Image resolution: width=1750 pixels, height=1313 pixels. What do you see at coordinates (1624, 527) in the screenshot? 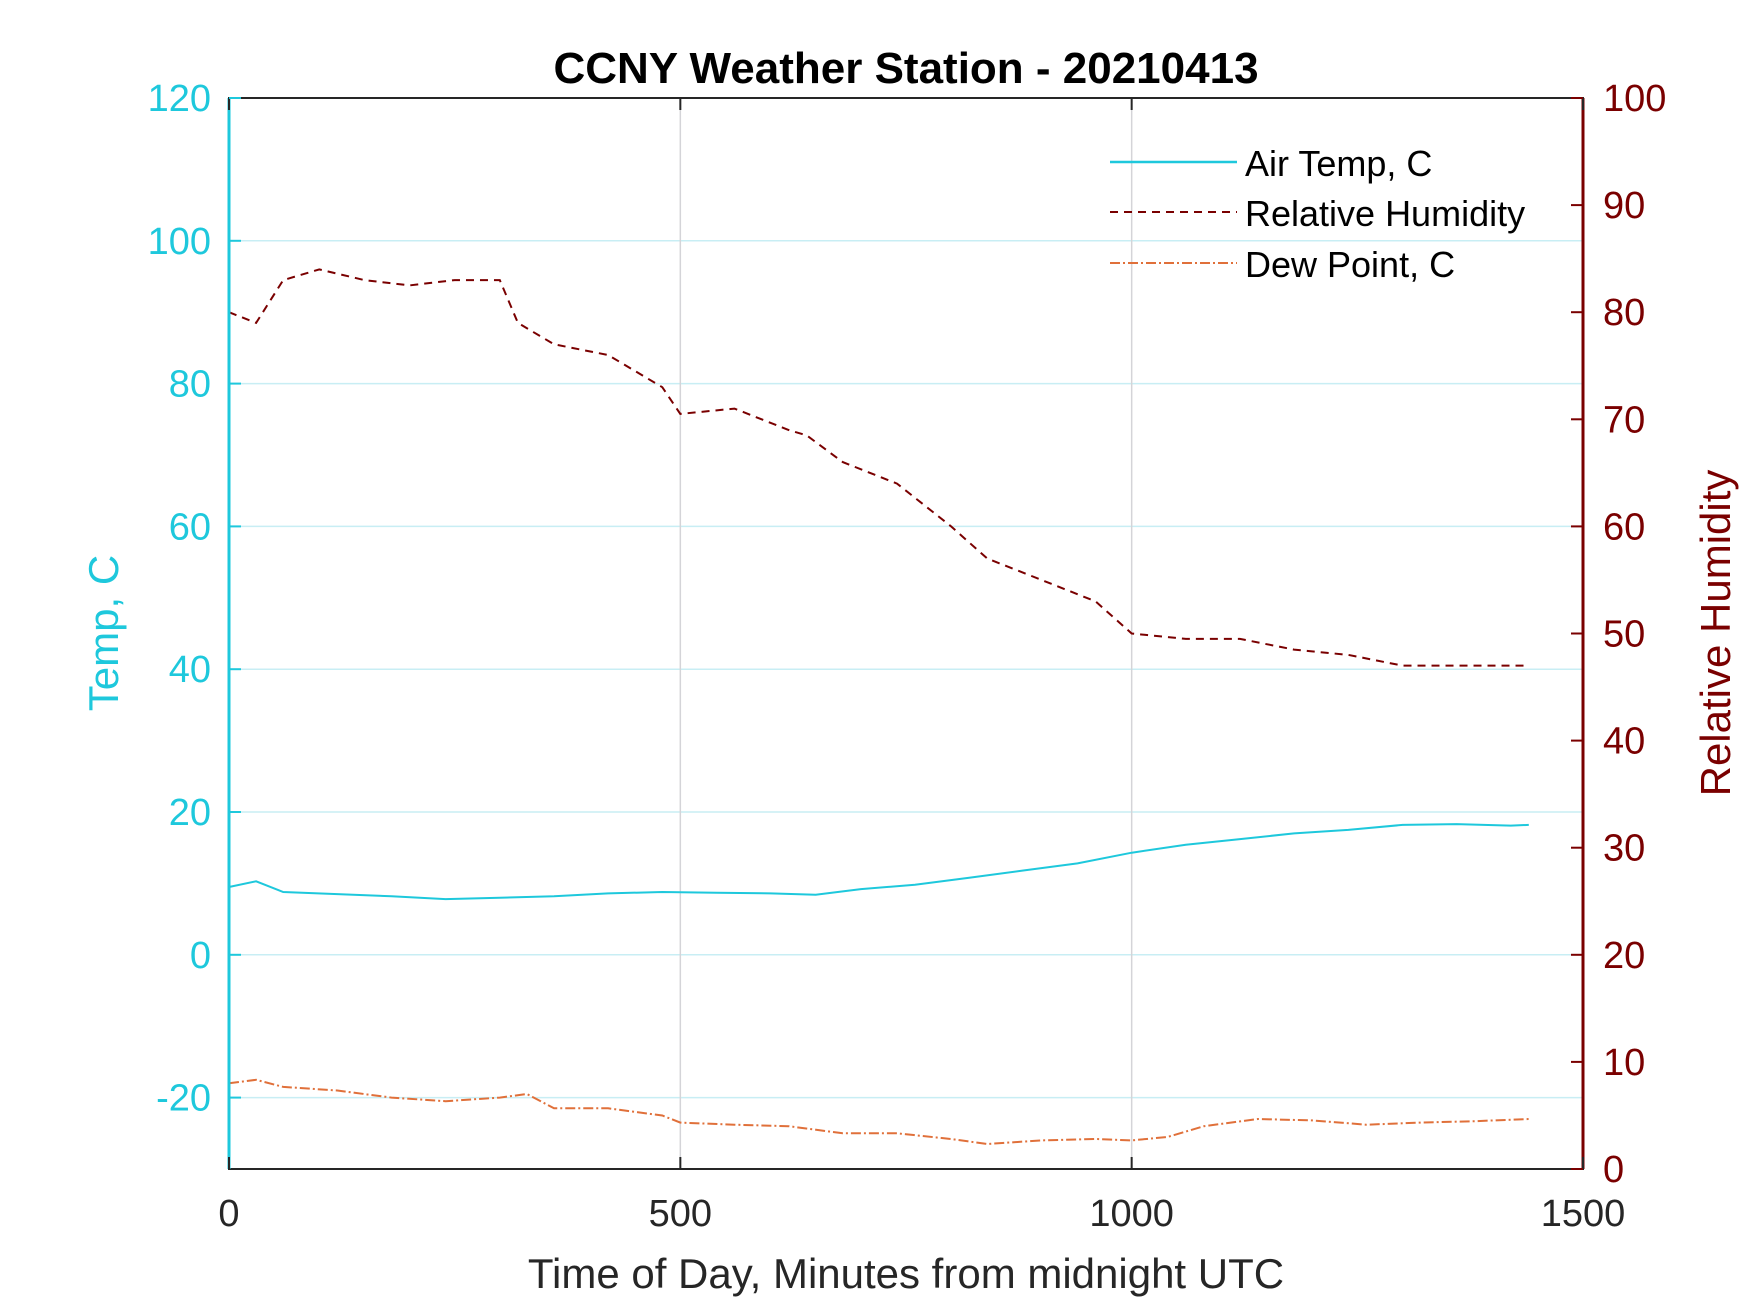
I see `y-right-tick-label: 60` at bounding box center [1624, 527].